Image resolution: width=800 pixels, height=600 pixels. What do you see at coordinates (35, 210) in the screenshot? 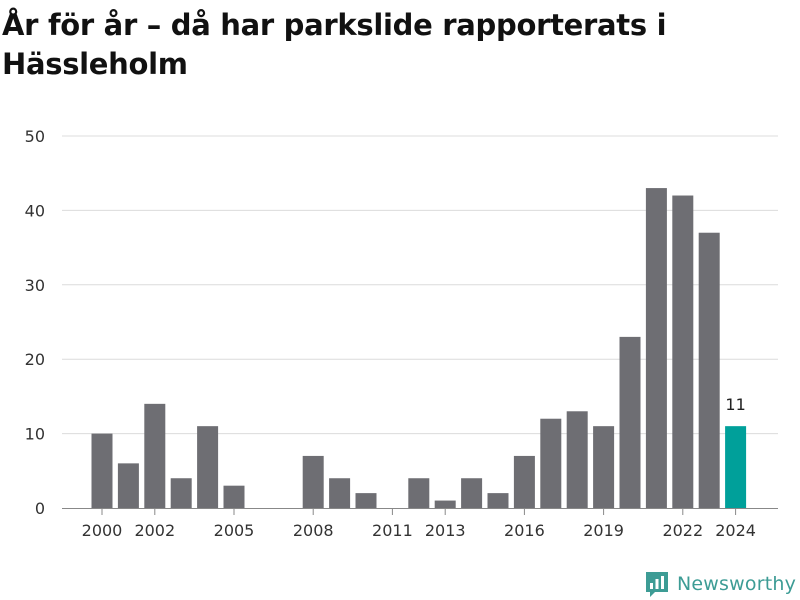
I see `y-tick-label-40: 40` at bounding box center [35, 210].